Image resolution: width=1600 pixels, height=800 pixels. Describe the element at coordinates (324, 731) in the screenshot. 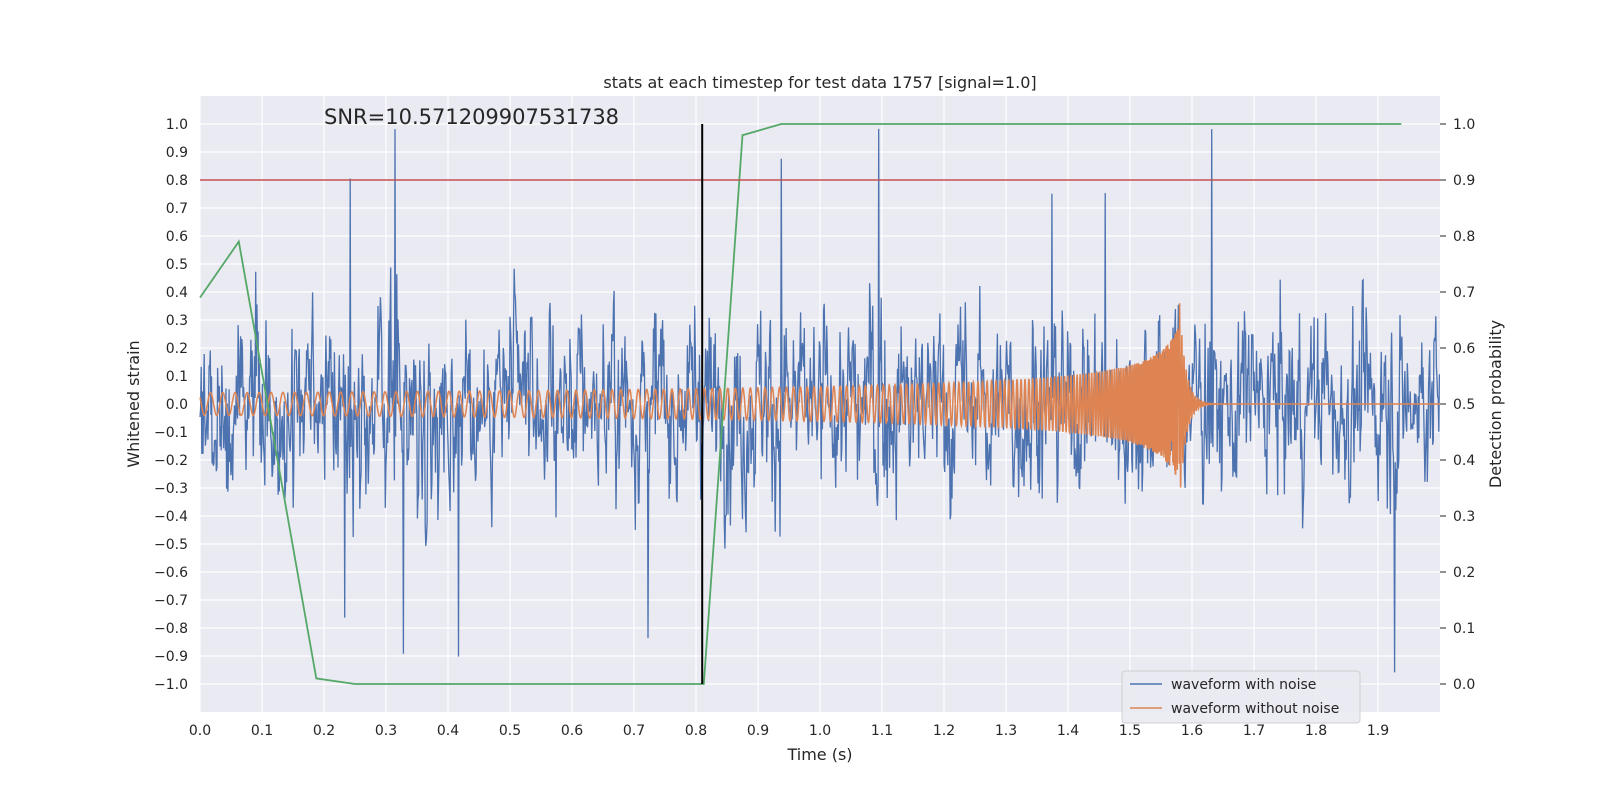

I see `x-tick-label: 0.2` at that location.